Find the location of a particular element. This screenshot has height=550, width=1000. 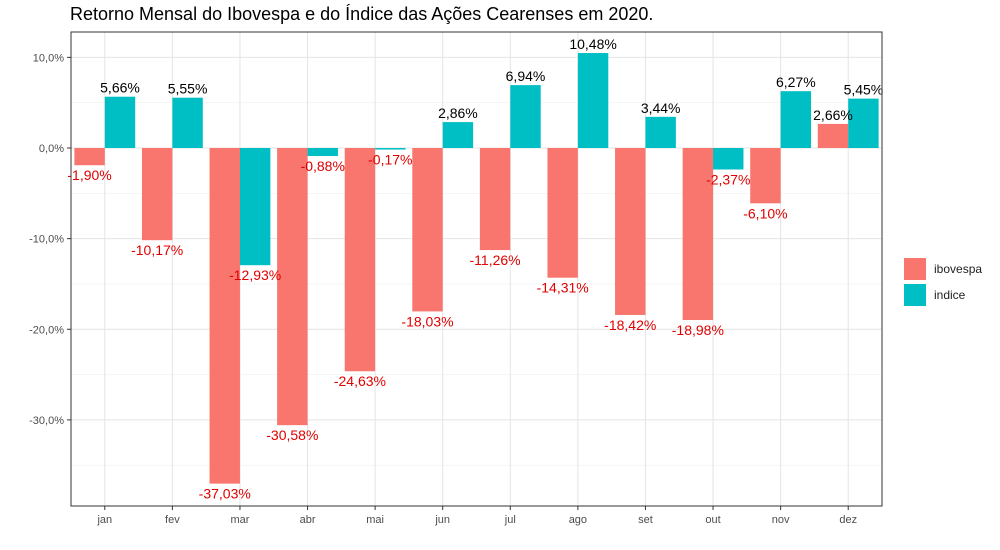

y-tick-label: -30,0% is located at coordinates (46, 421).